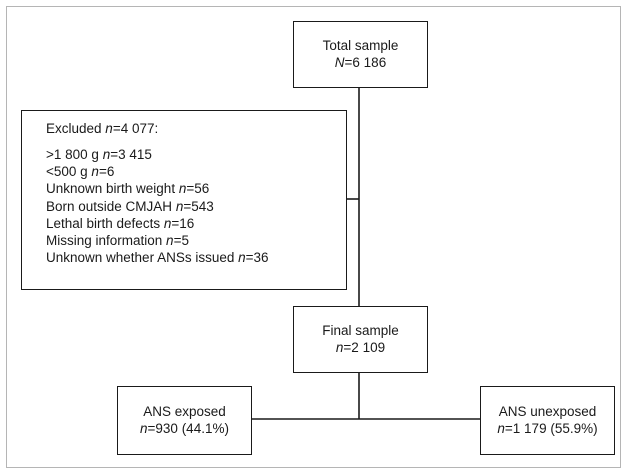 The width and height of the screenshot is (629, 474). What do you see at coordinates (157, 258) in the screenshot?
I see `excluded-reason: Unknown whether ANSs issued n=36` at bounding box center [157, 258].